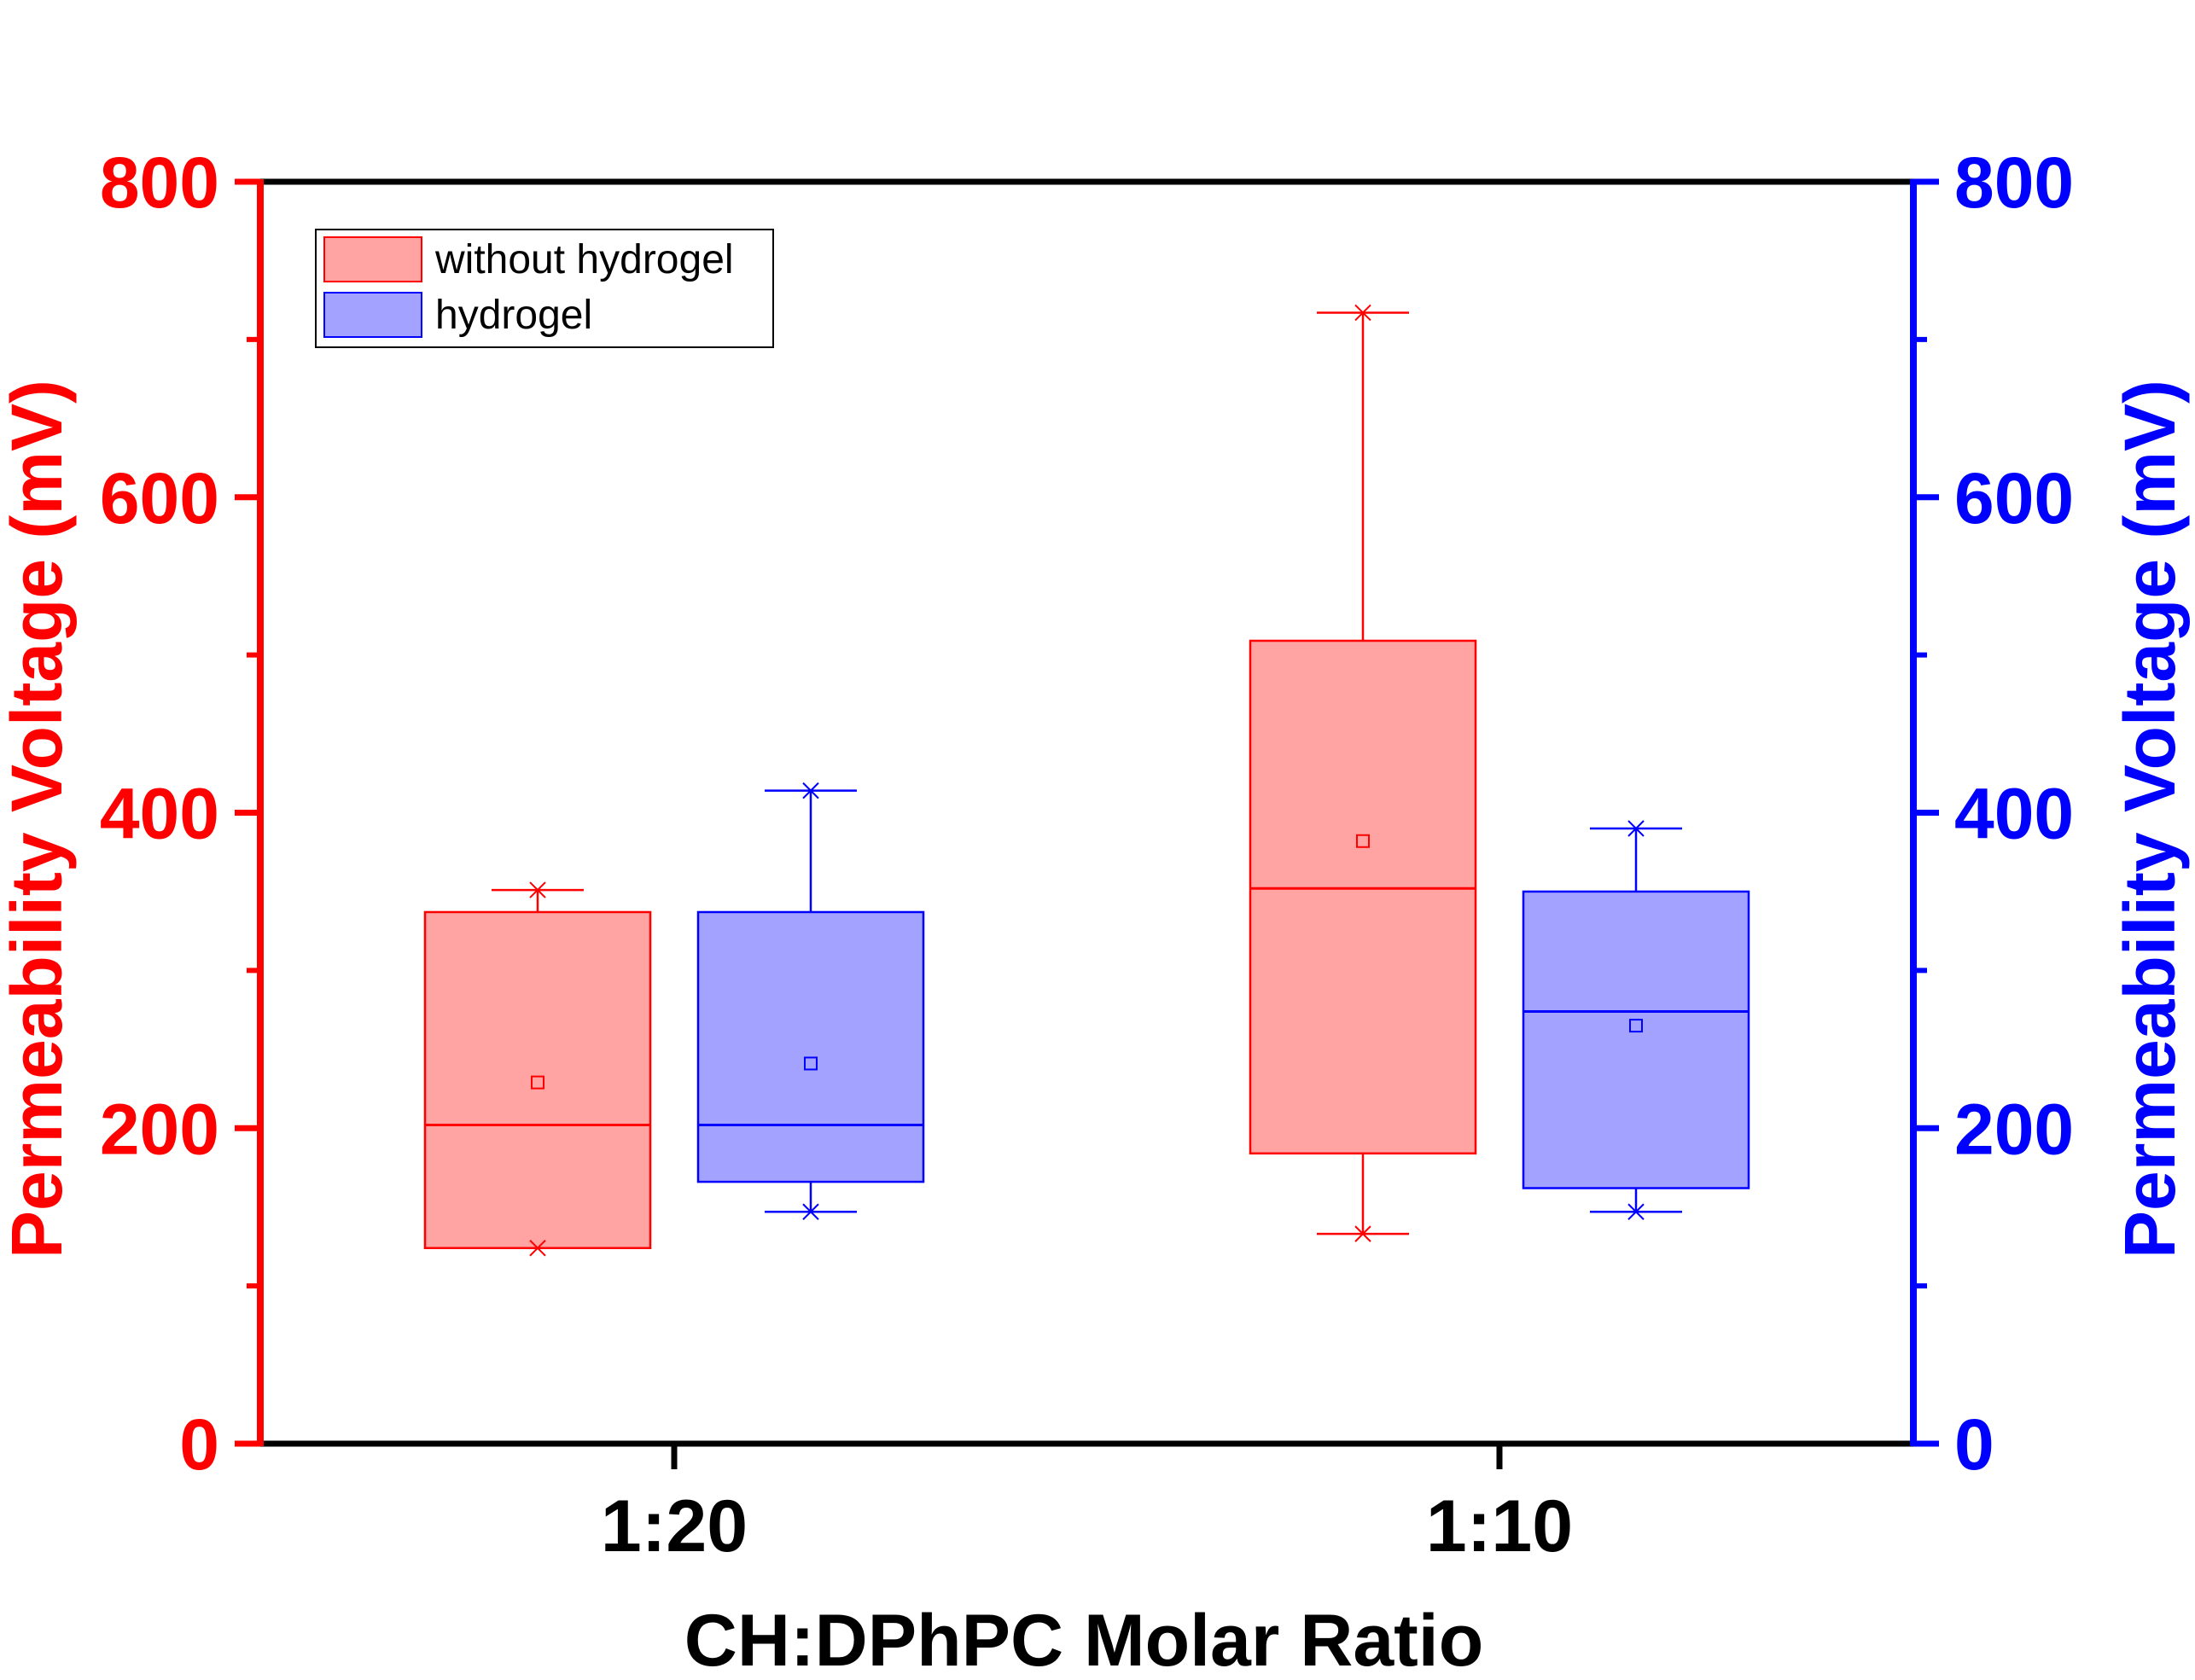 The image size is (2195, 1680). I want to click on x-tick-label: 1:10, so click(1499, 1526).